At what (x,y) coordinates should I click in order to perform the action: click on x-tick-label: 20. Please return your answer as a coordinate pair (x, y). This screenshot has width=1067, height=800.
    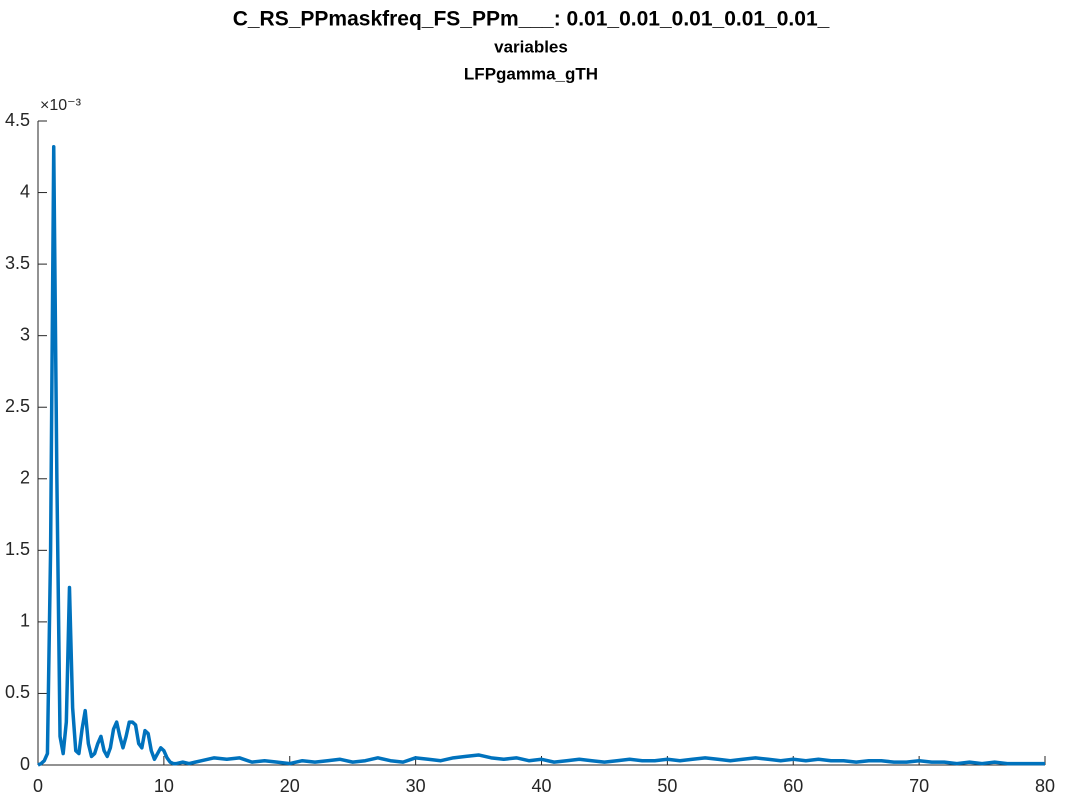
    Looking at the image, I should click on (290, 786).